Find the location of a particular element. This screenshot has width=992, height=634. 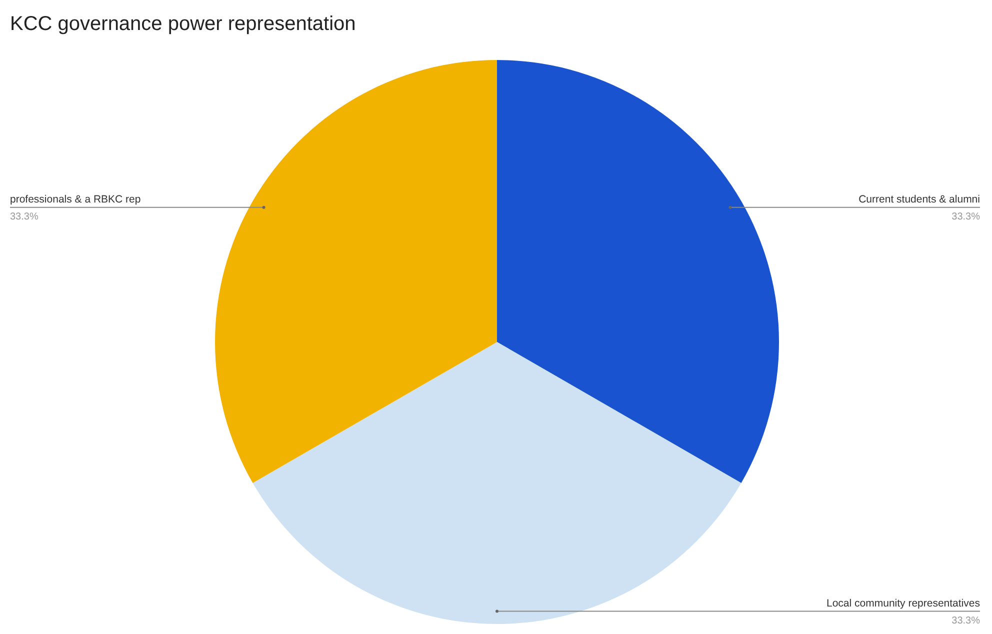

slice-label: Current students & alumni is located at coordinates (919, 199).